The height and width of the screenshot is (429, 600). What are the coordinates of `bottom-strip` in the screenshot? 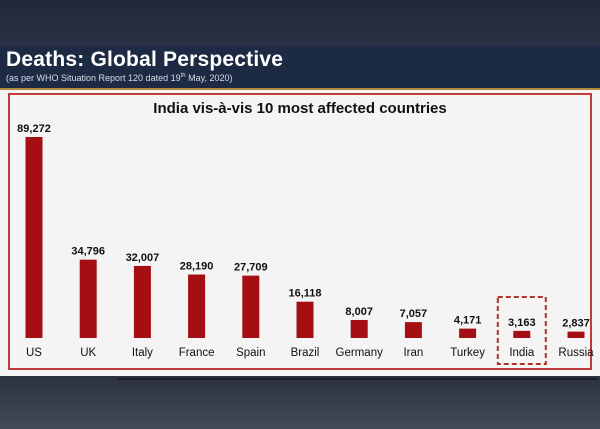 It's located at (300, 402).